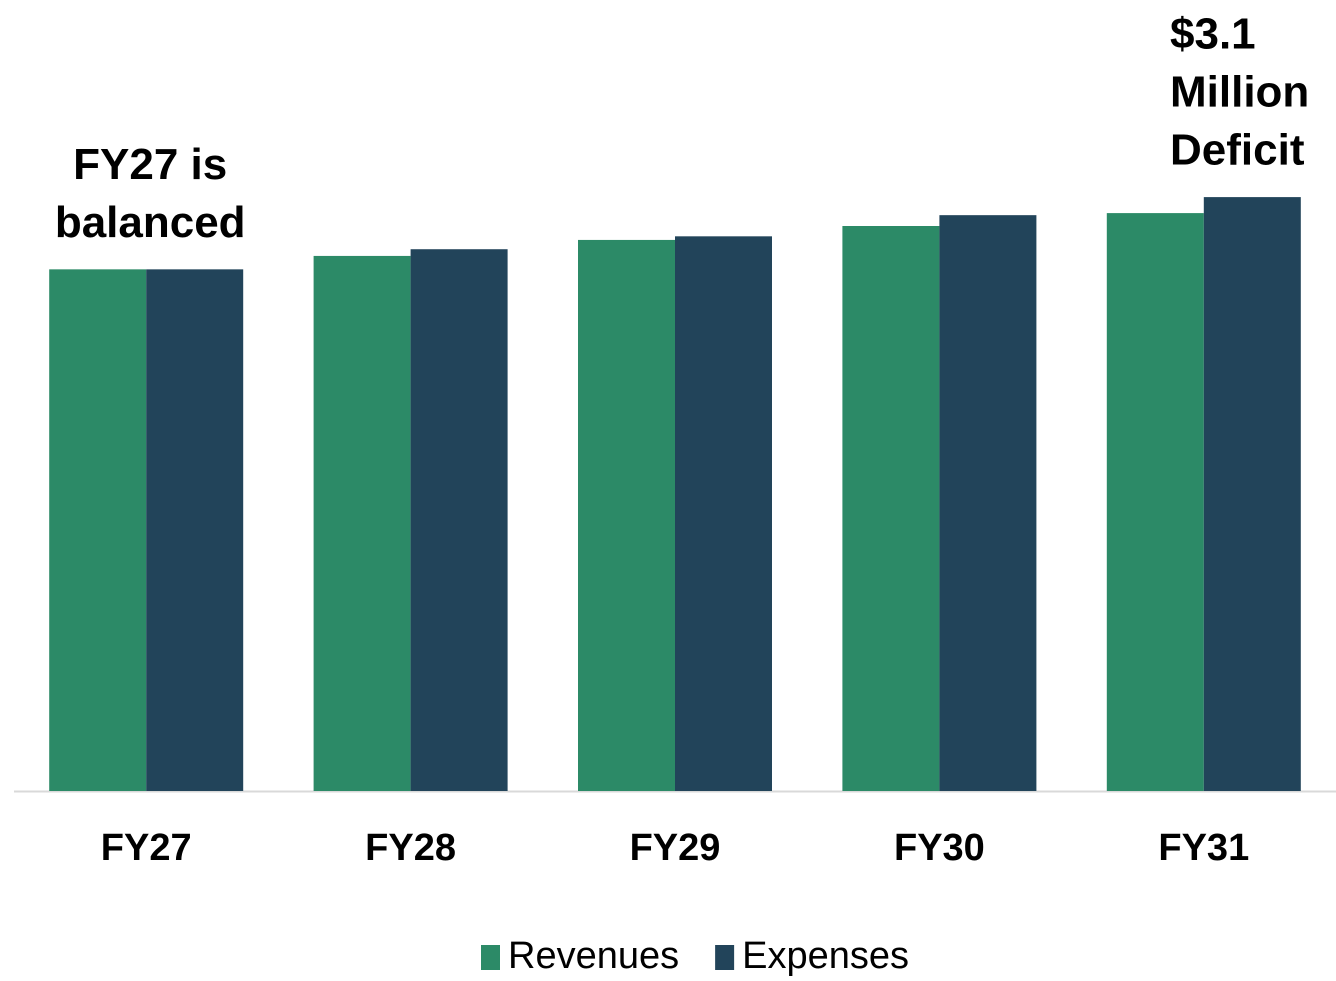 The width and height of the screenshot is (1336, 981). I want to click on x-tick-label: FY31, so click(1203, 848).